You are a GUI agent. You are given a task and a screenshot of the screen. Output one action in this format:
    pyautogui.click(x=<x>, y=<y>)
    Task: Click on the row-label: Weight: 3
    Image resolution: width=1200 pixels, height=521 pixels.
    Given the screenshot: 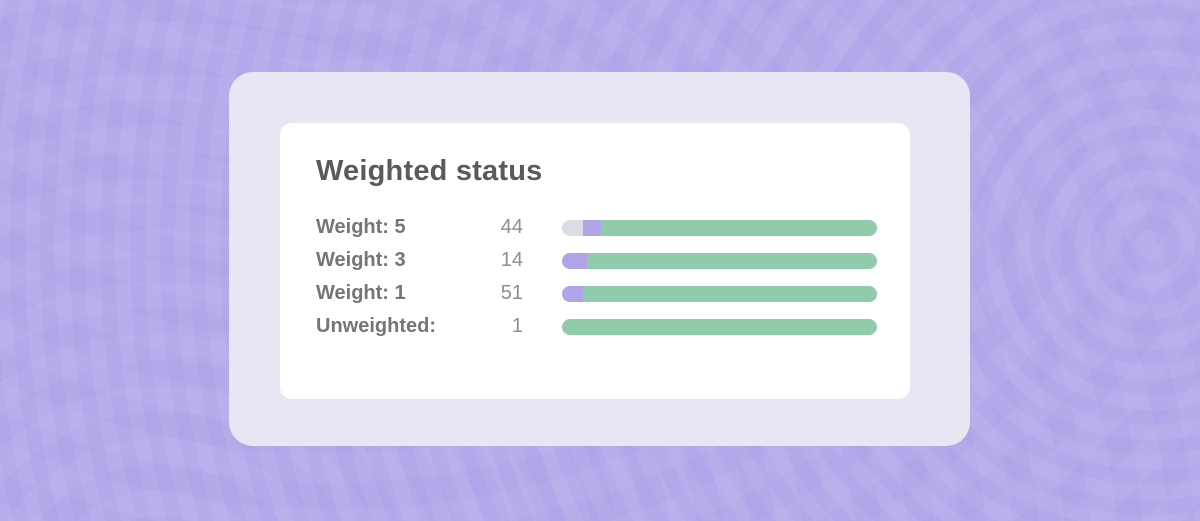 What is the action you would take?
    pyautogui.click(x=361, y=260)
    